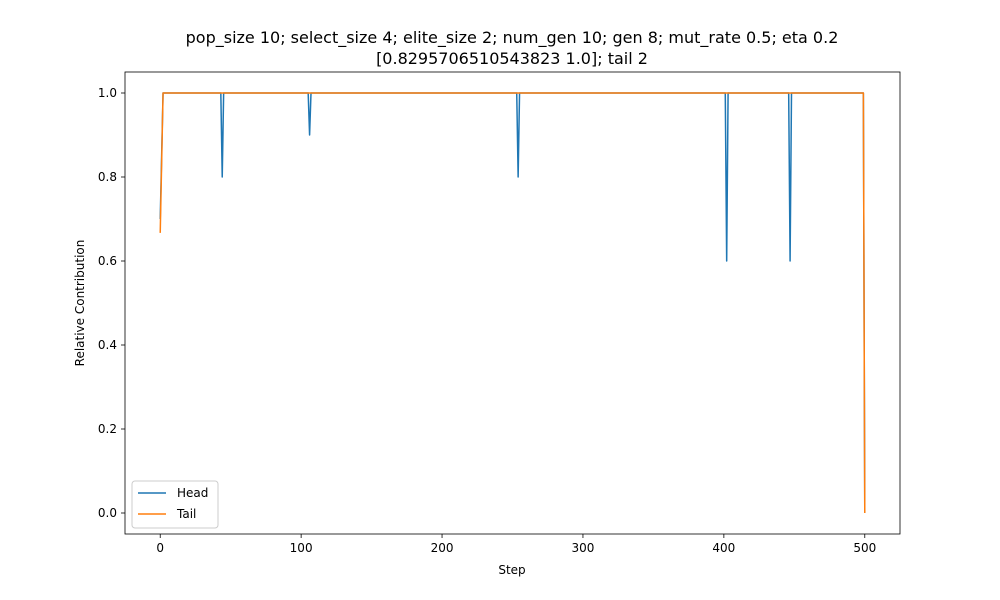 The height and width of the screenshot is (600, 1000). What do you see at coordinates (186, 514) in the screenshot?
I see `legend-label-tail: Tail` at bounding box center [186, 514].